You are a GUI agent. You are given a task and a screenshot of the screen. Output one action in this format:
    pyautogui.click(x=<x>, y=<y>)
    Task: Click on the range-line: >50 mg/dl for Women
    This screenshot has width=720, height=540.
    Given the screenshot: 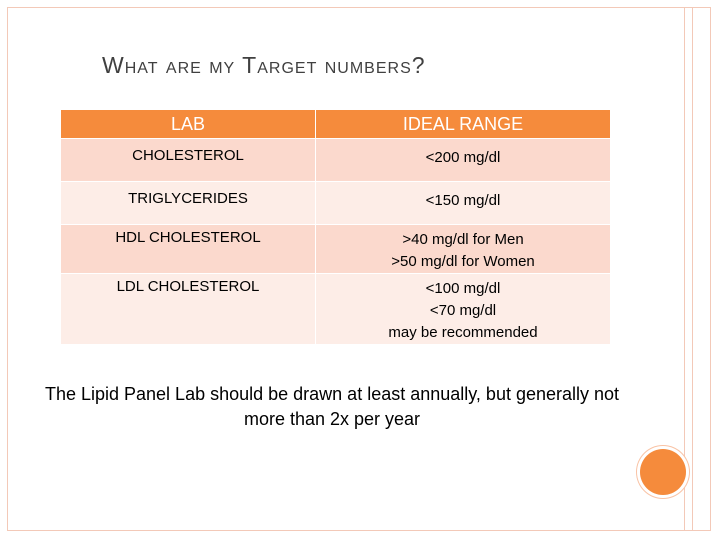 What is the action you would take?
    pyautogui.click(x=463, y=261)
    